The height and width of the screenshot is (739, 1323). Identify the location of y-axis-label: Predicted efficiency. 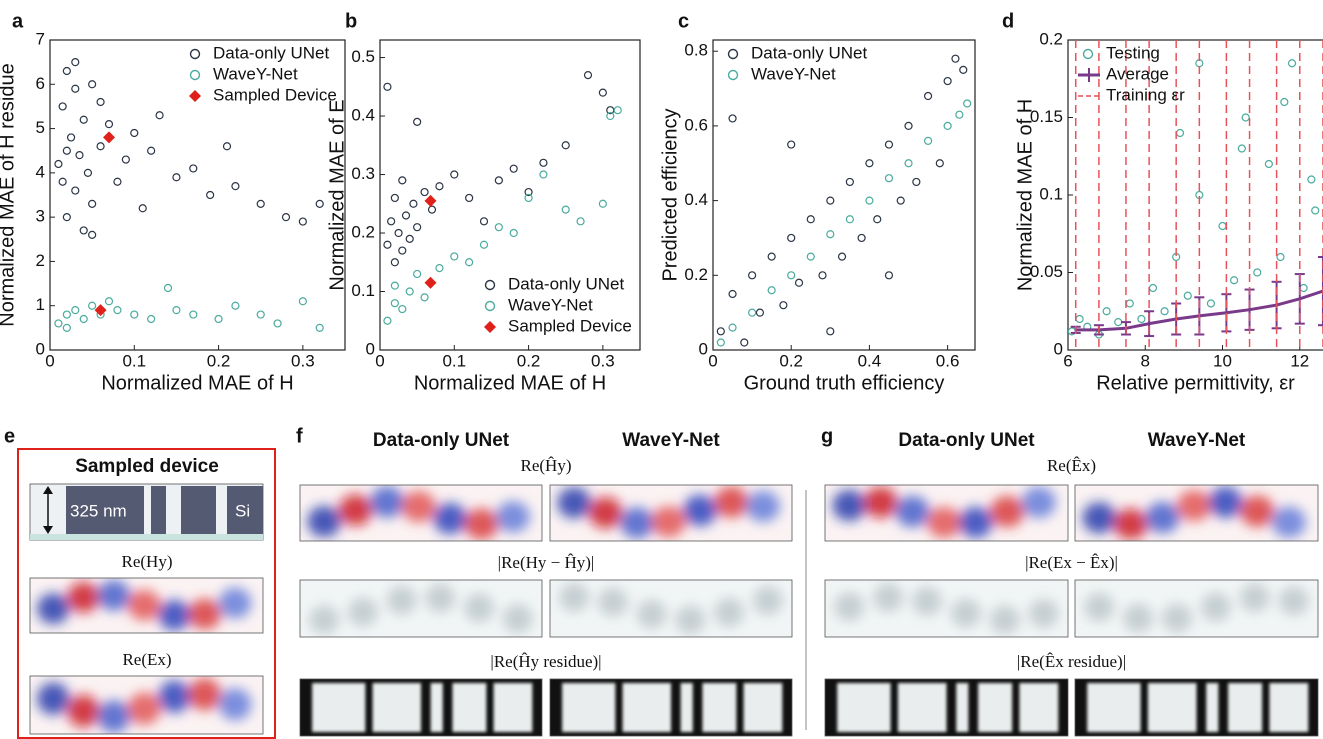
(670, 194).